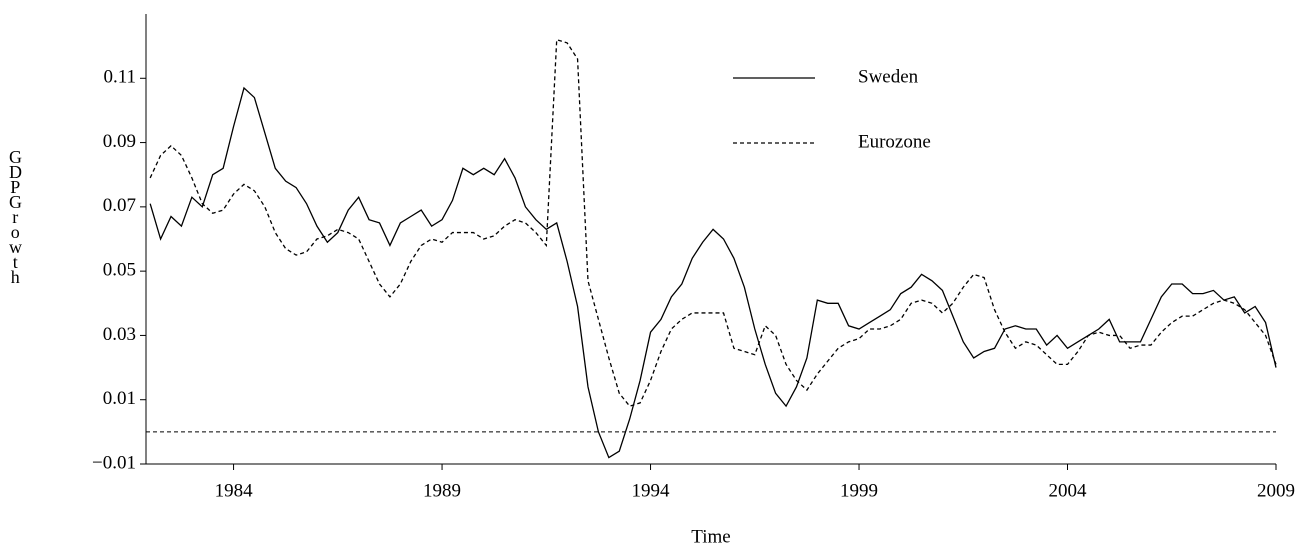 The width and height of the screenshot is (1304, 548). What do you see at coordinates (1068, 490) in the screenshot?
I see `x-tick-label: 2004` at bounding box center [1068, 490].